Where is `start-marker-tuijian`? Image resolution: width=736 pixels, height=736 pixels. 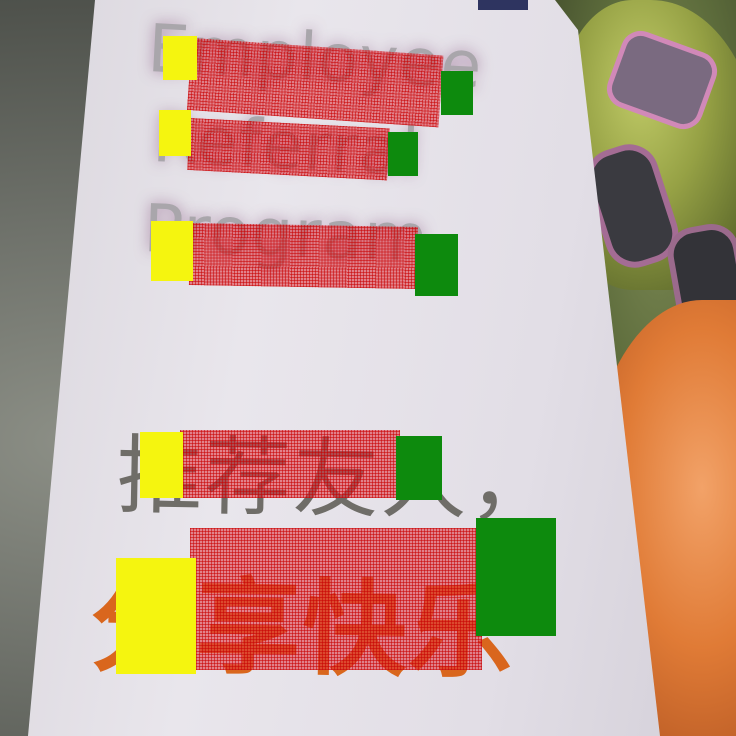 start-marker-tuijian is located at coordinates (161, 465).